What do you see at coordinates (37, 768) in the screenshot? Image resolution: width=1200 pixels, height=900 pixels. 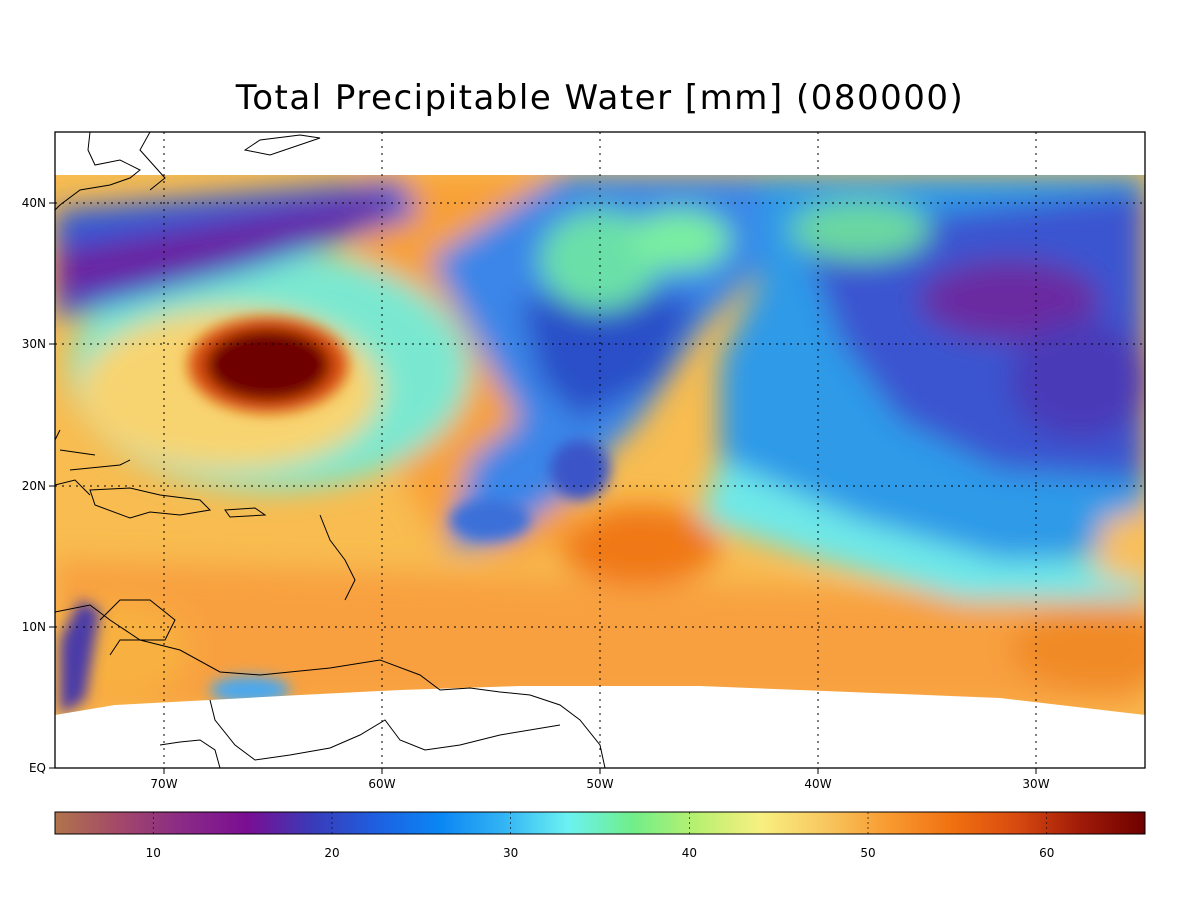 I see `lat-label-eq: EQ` at bounding box center [37, 768].